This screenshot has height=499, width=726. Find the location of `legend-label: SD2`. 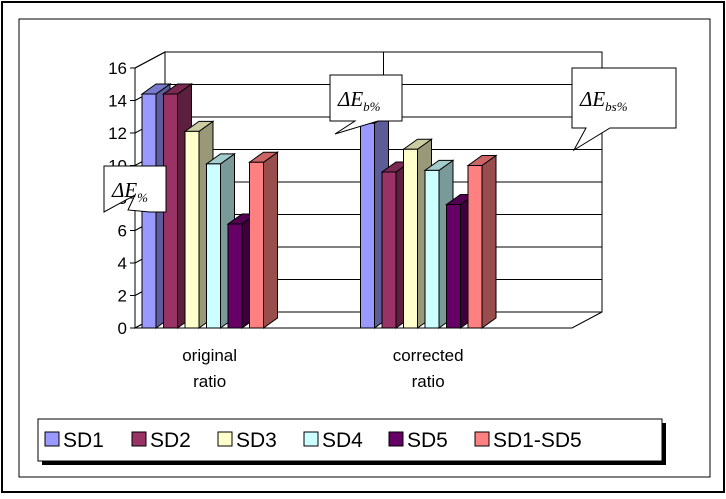

legend-label: SD2 is located at coordinates (170, 440).